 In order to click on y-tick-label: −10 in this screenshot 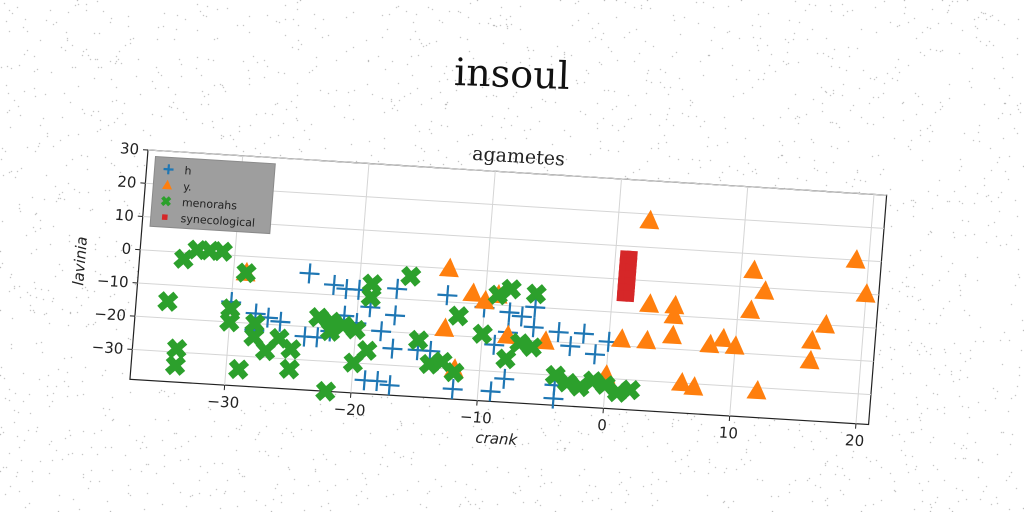, I will do `click(112, 281)`.